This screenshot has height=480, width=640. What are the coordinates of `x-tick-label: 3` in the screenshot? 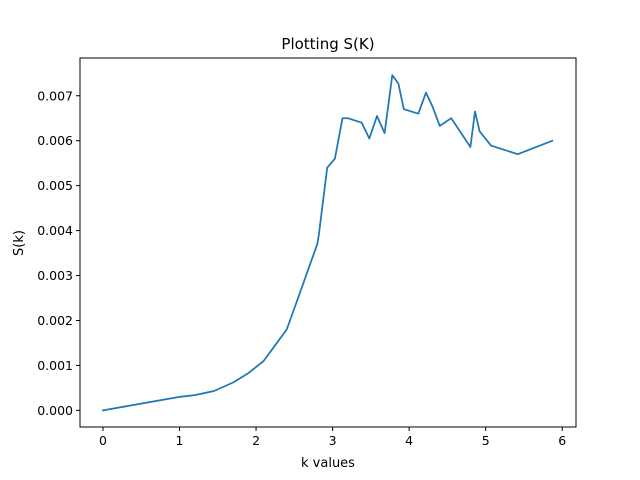 It's located at (333, 440).